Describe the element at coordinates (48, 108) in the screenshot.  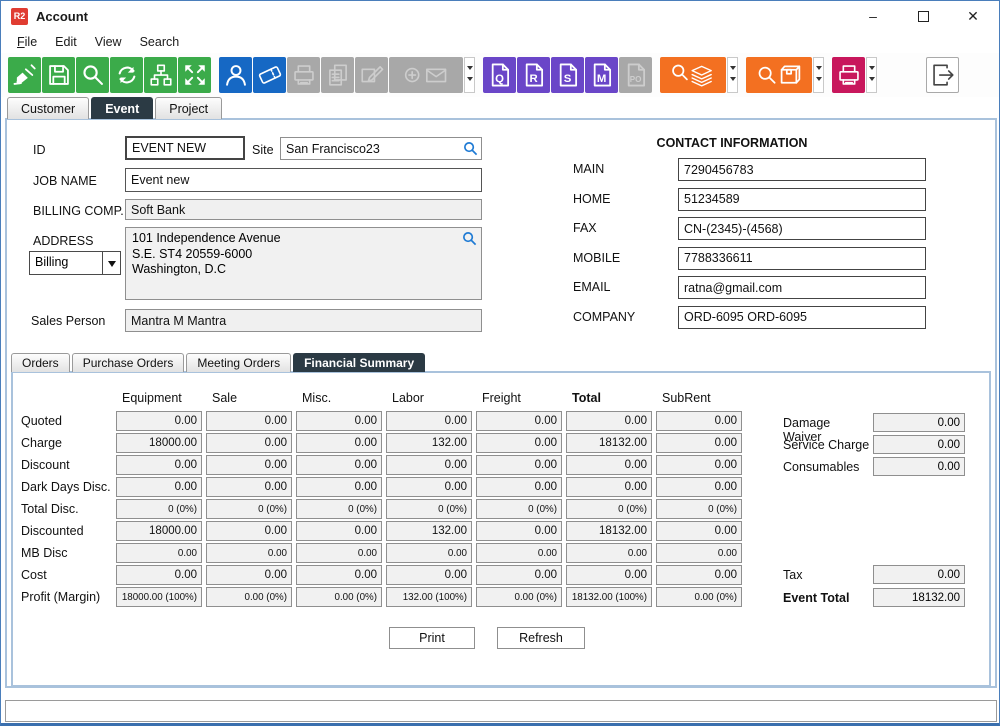
I see `tab-customer: Customer` at that location.